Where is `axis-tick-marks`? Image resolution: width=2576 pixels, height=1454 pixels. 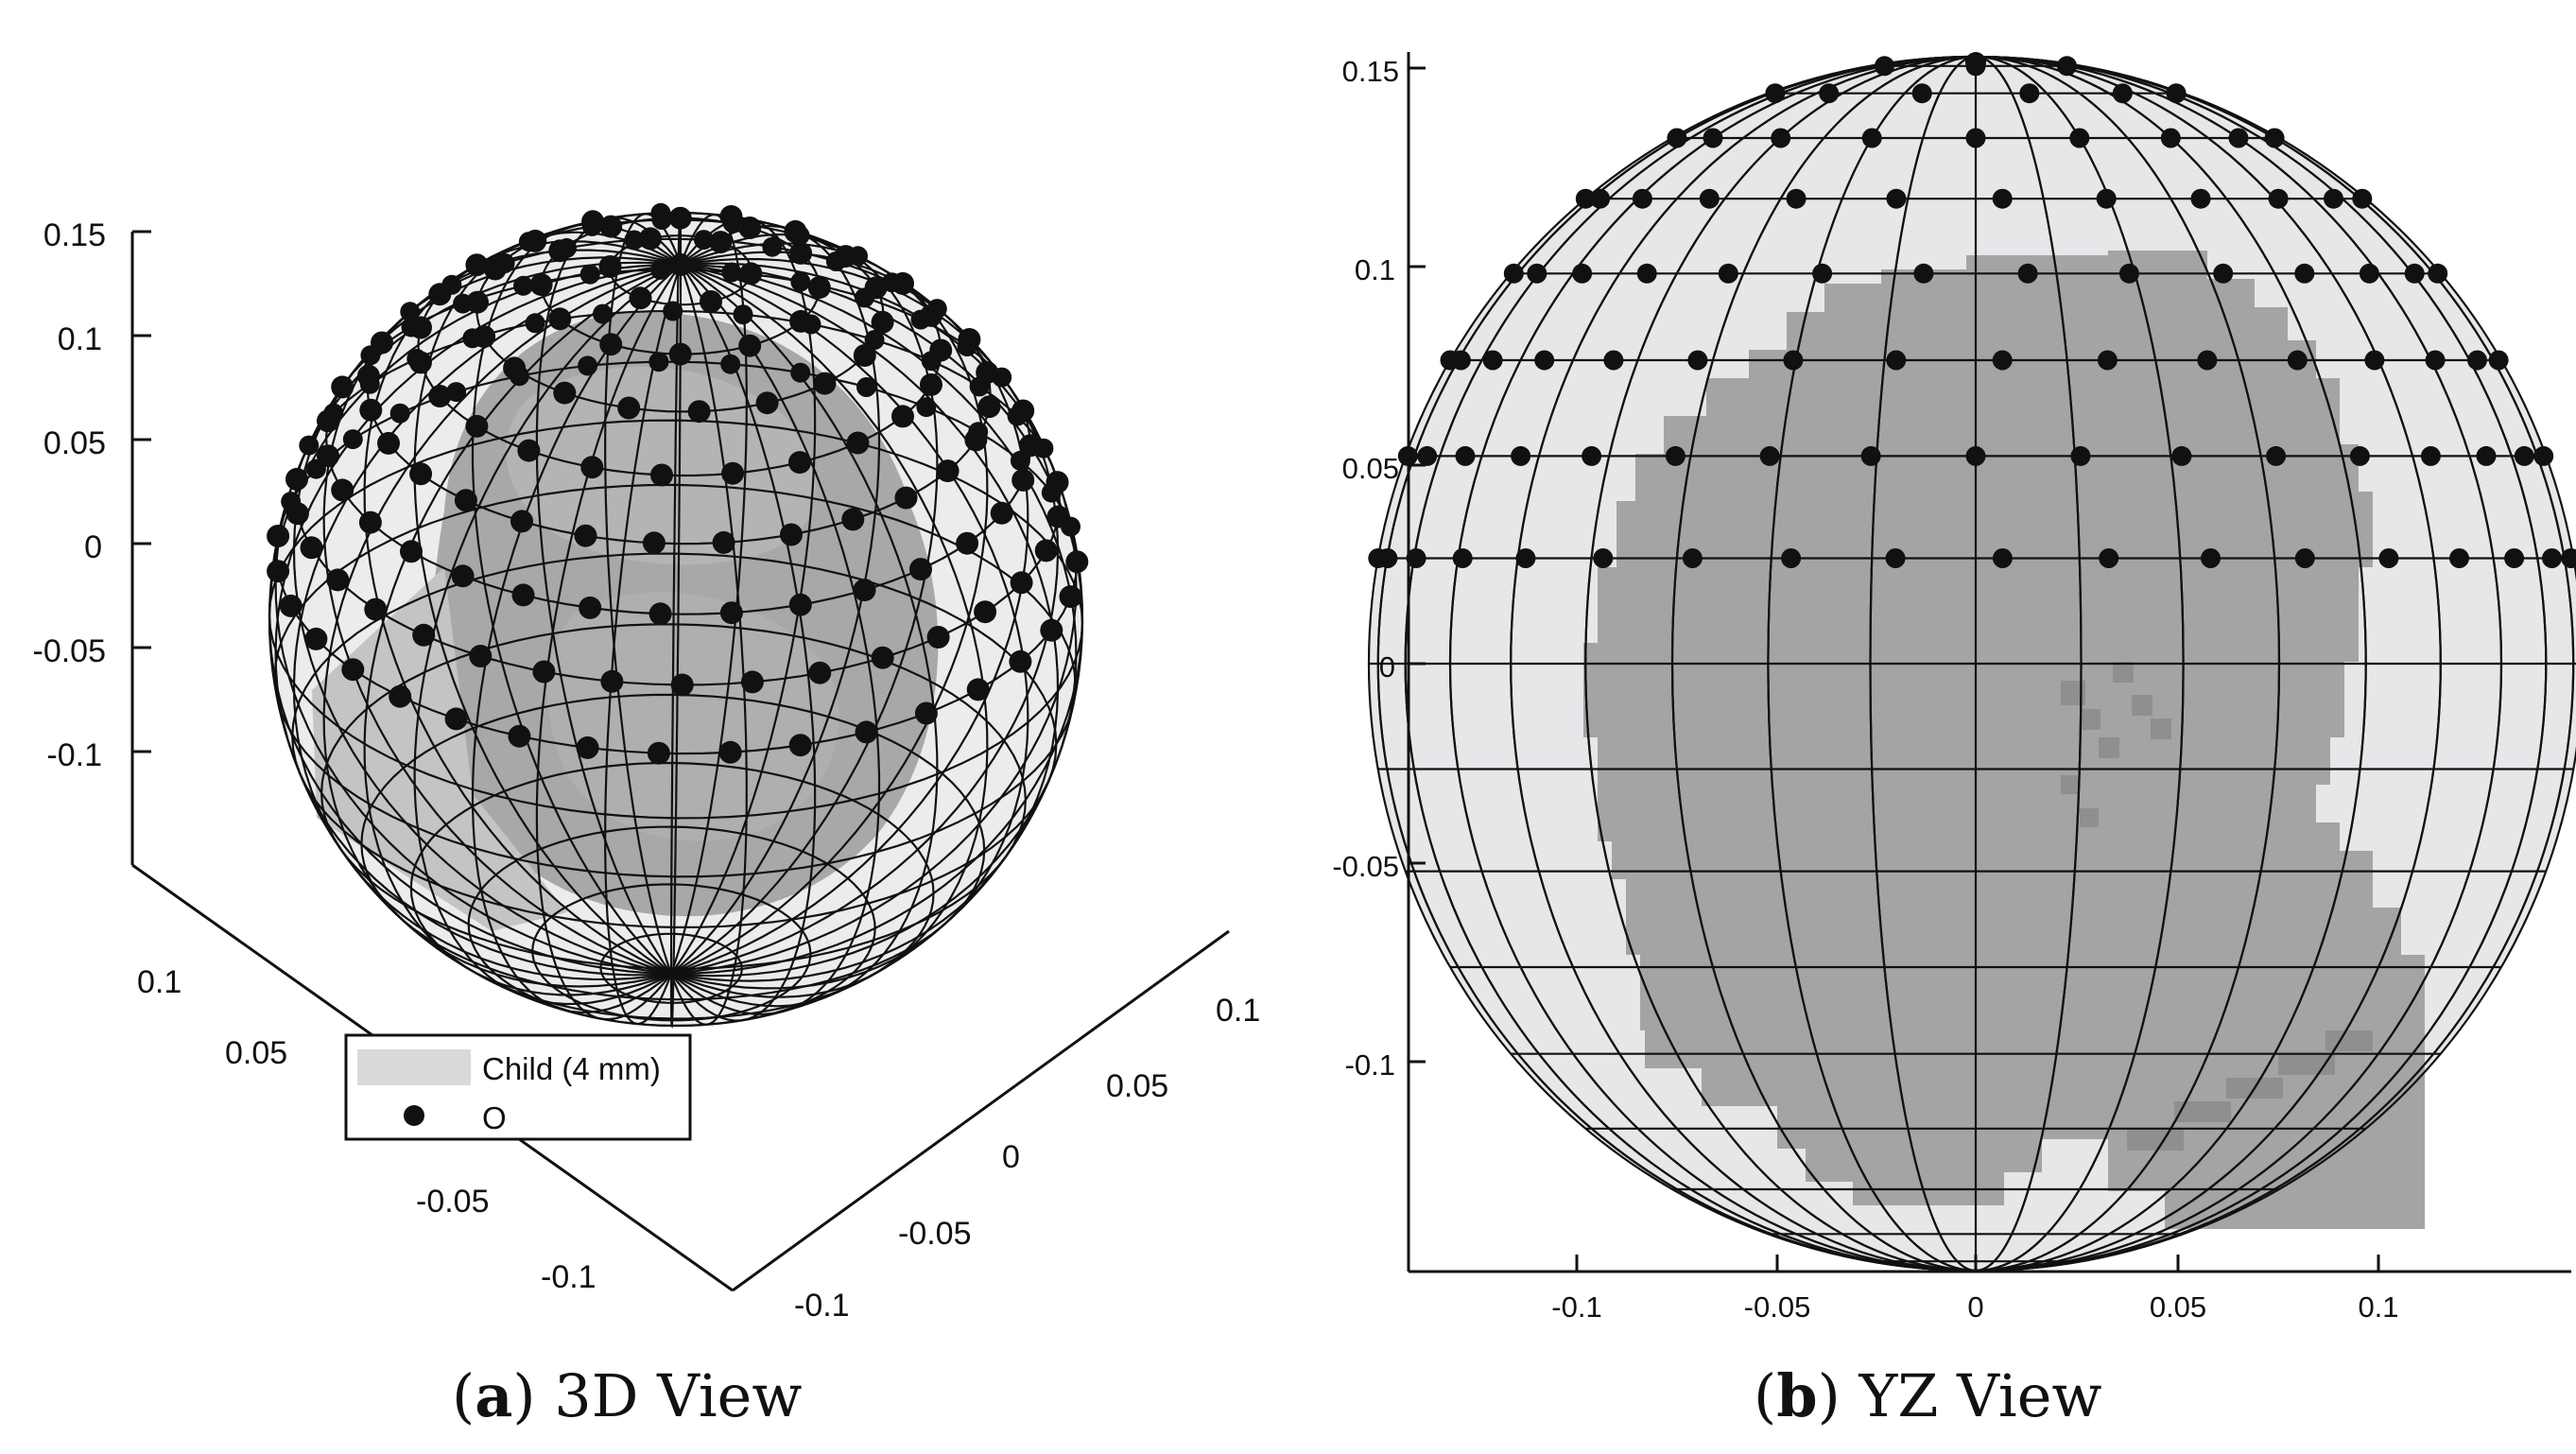 axis-tick-marks is located at coordinates (141, 492).